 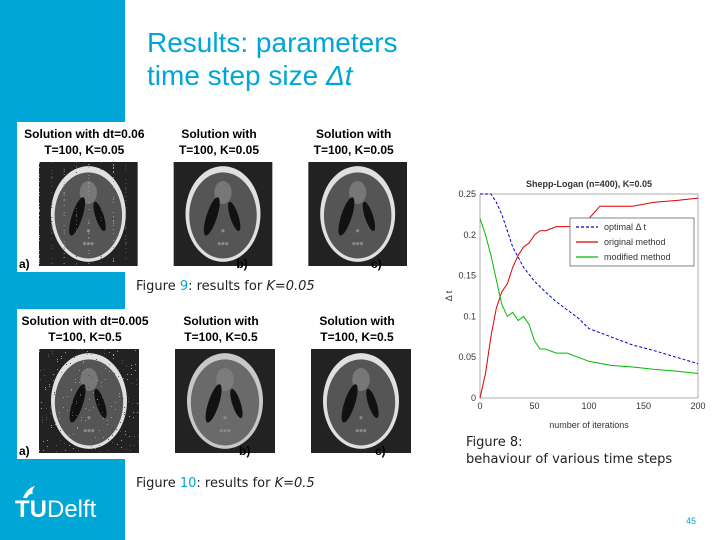 What do you see at coordinates (244, 451) in the screenshot?
I see `figure10-panel-2-letter: b)` at bounding box center [244, 451].